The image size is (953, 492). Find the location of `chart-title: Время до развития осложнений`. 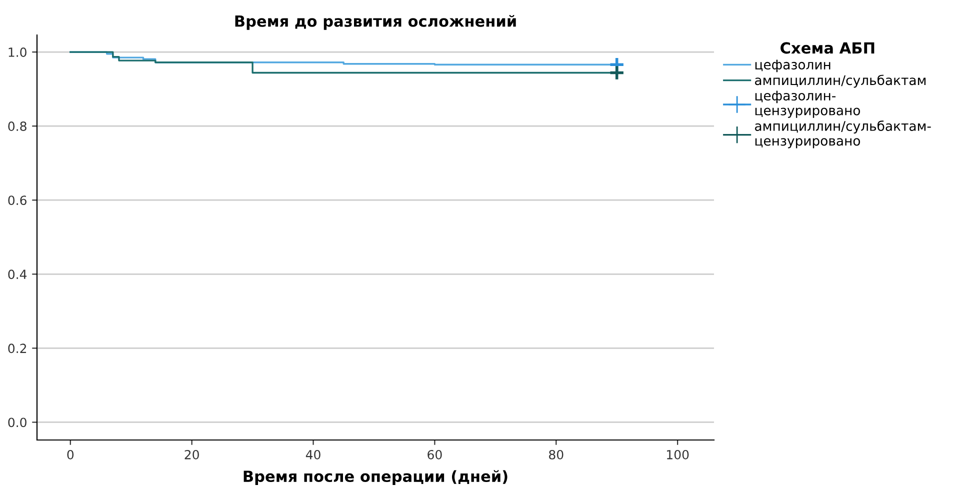

chart-title: Время до развития осложнений is located at coordinates (375, 22).